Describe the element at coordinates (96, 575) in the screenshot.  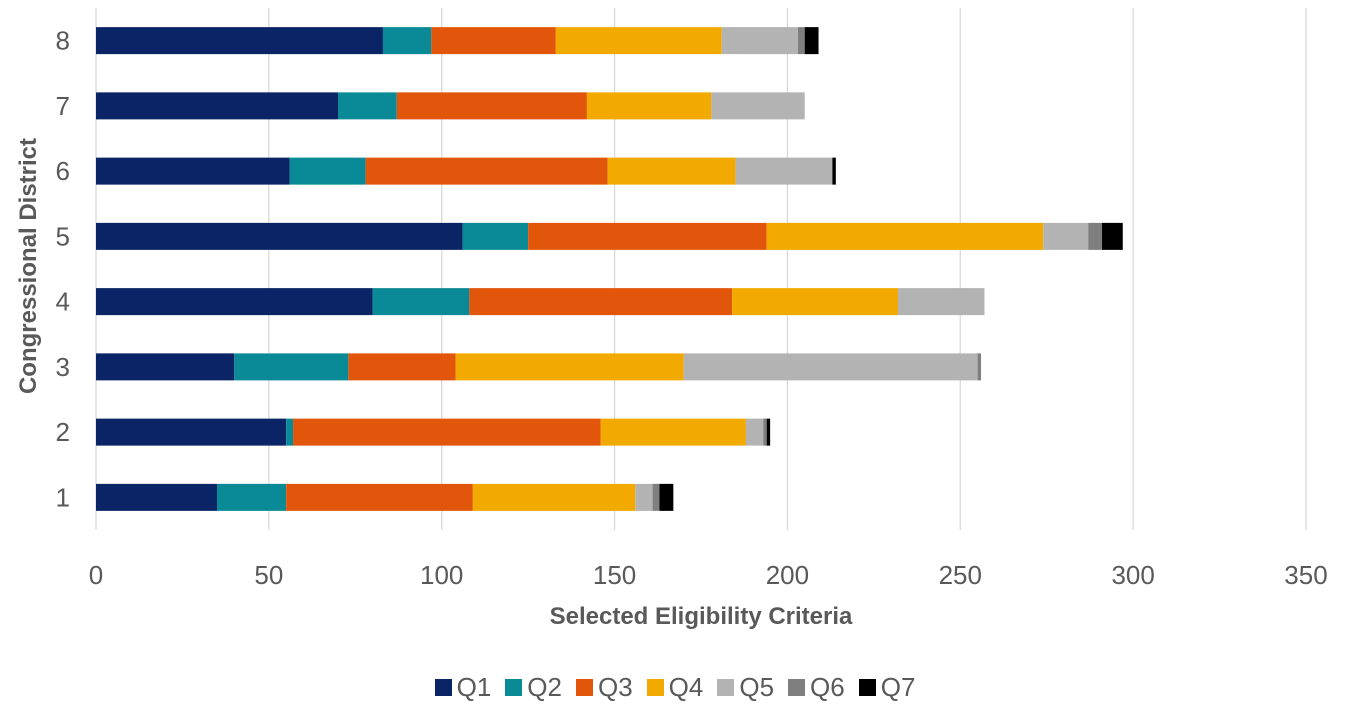
I see `x-tick-label: 0` at that location.